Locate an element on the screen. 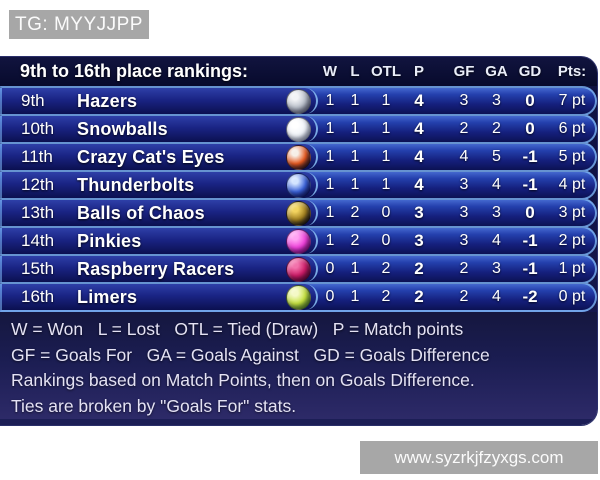 This screenshot has height=480, width=600. crazy-cats-eyes-marble-icon is located at coordinates (298, 157).